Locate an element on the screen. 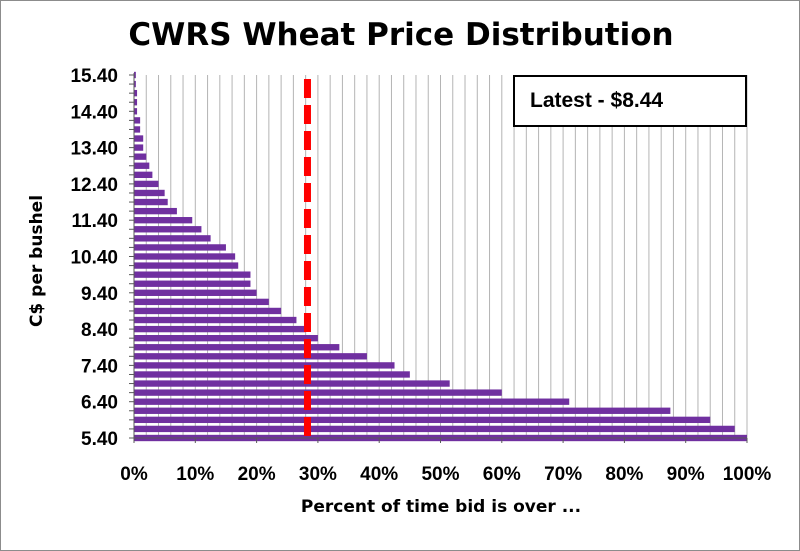  y-tick-label: 14.40 is located at coordinates (94, 112).